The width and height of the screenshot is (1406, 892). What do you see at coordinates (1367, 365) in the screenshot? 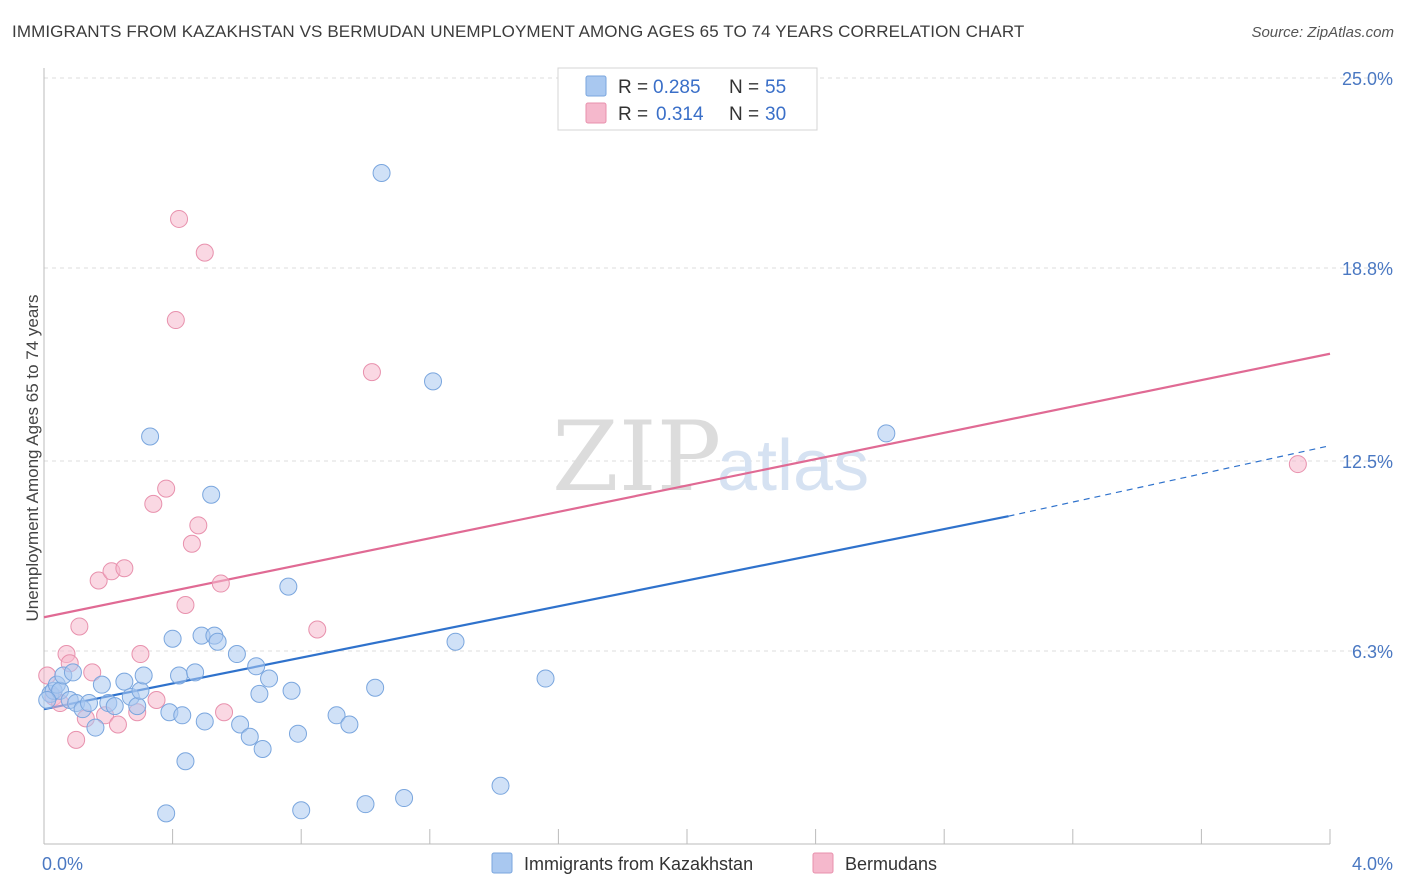
I see `y-tick-labels: 6.3% 12.5% 18.8% 25.0%` at bounding box center [1367, 365].